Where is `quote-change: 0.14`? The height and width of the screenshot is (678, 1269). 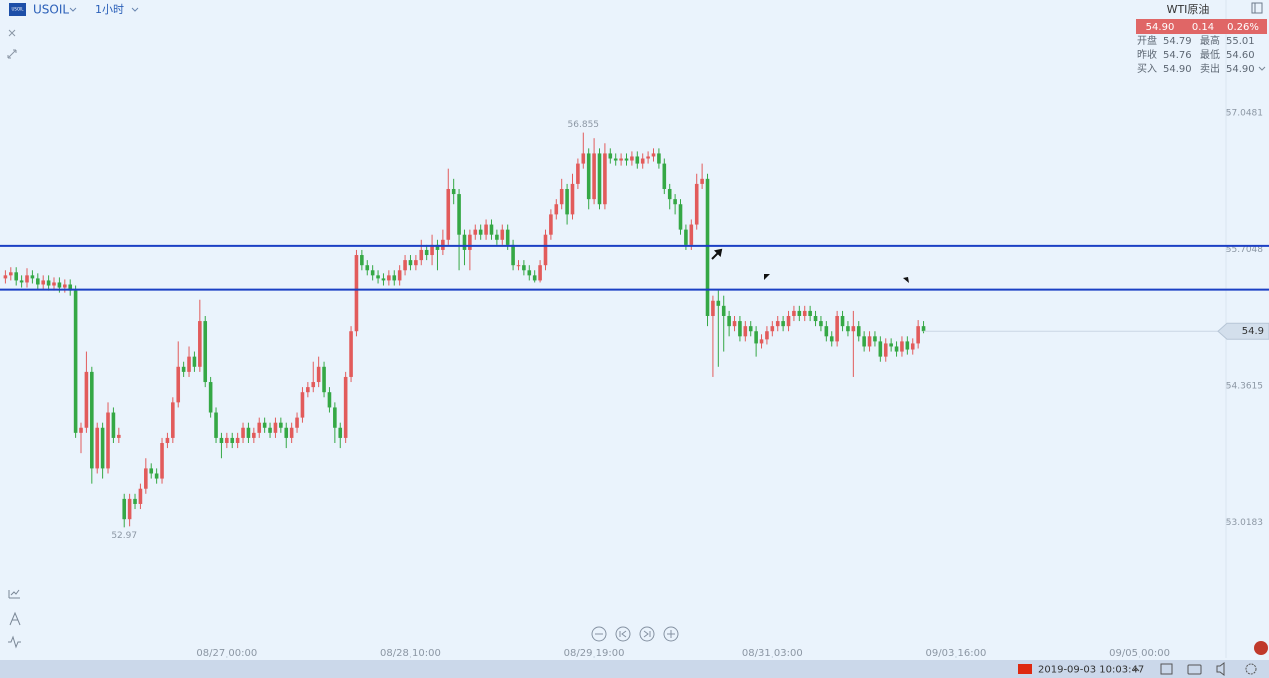 quote-change: 0.14 is located at coordinates (1203, 27).